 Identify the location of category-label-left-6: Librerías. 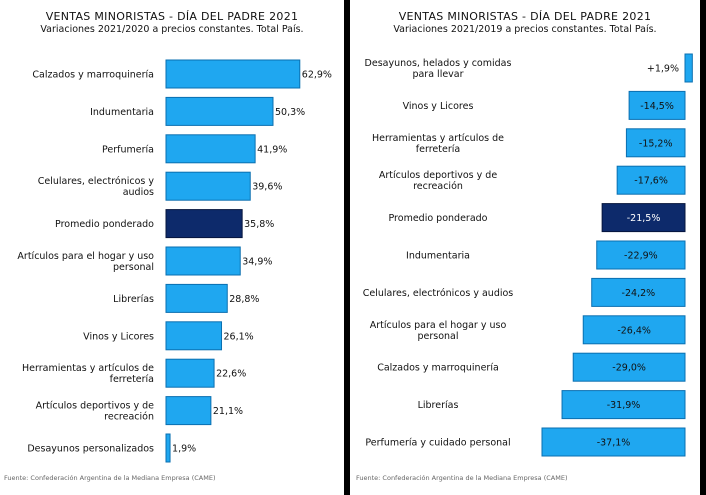
(133, 299).